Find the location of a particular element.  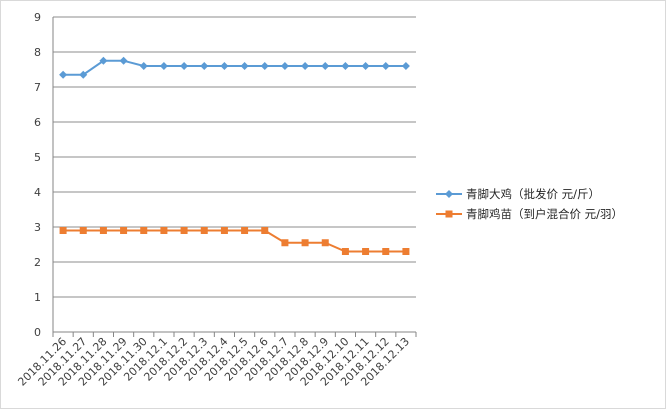

y-tick-label: 7 is located at coordinates (37, 87).